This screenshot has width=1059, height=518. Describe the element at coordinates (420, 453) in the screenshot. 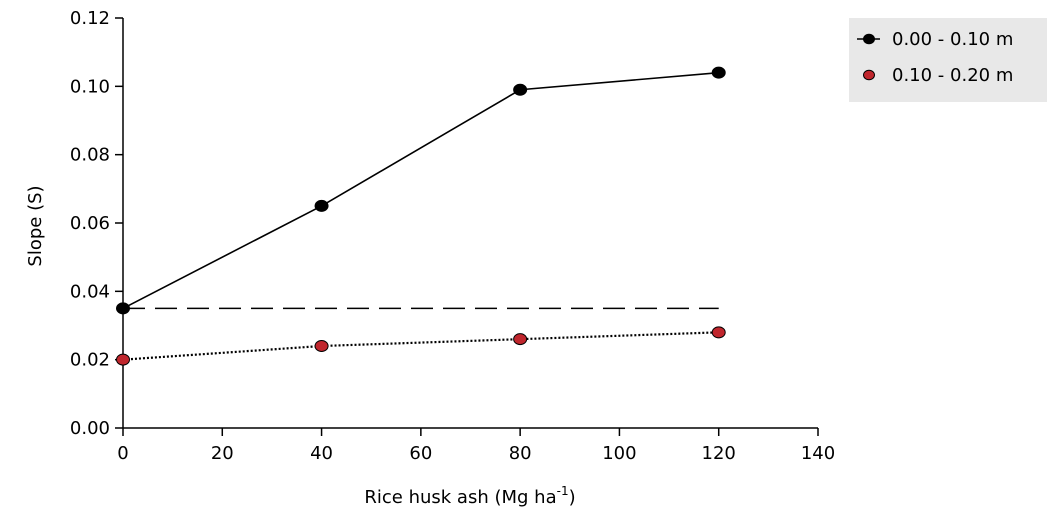

I see `x-tick-label: 60` at that location.